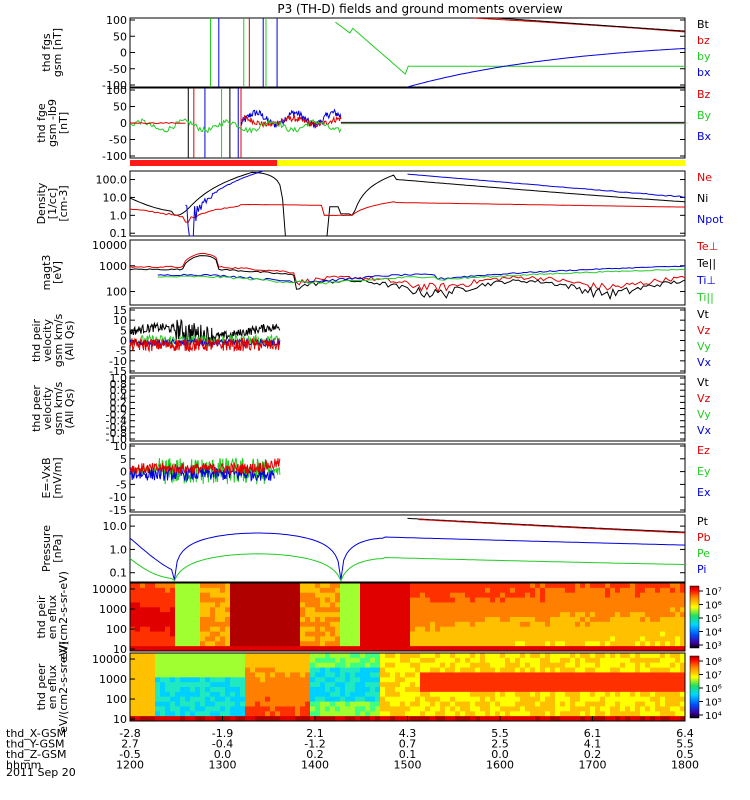 This screenshot has height=800, width=750. Describe the element at coordinates (591, 24) in the screenshot. I see `series-Bt` at that location.